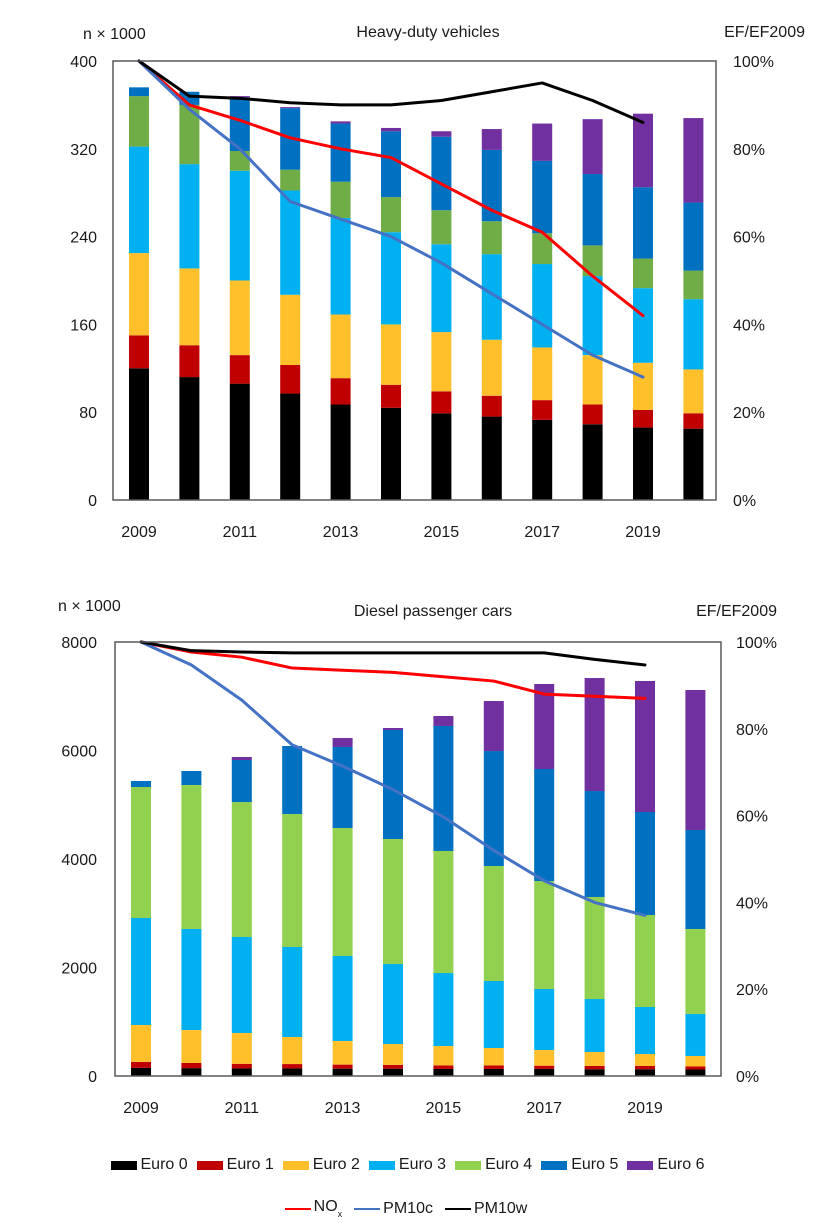 This screenshot has height=1232, width=824. Describe the element at coordinates (79, 752) in the screenshot. I see `left-axis-tick-label: 6000` at that location.